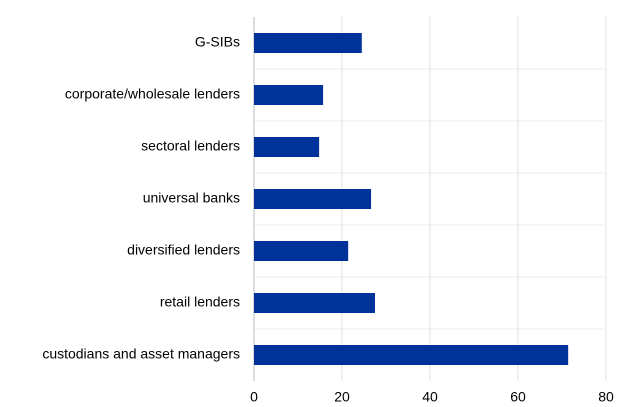 The image size is (617, 407). Describe the element at coordinates (183, 250) in the screenshot. I see `y-tick-label: diversified lenders` at that location.